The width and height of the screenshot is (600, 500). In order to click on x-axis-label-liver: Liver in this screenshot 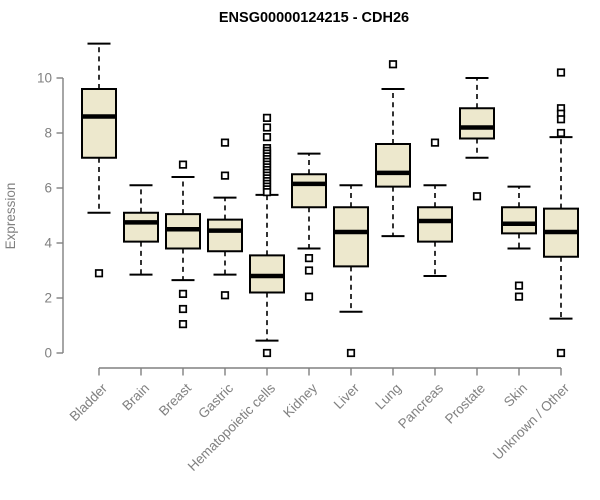, I will do `click(347, 396)`.